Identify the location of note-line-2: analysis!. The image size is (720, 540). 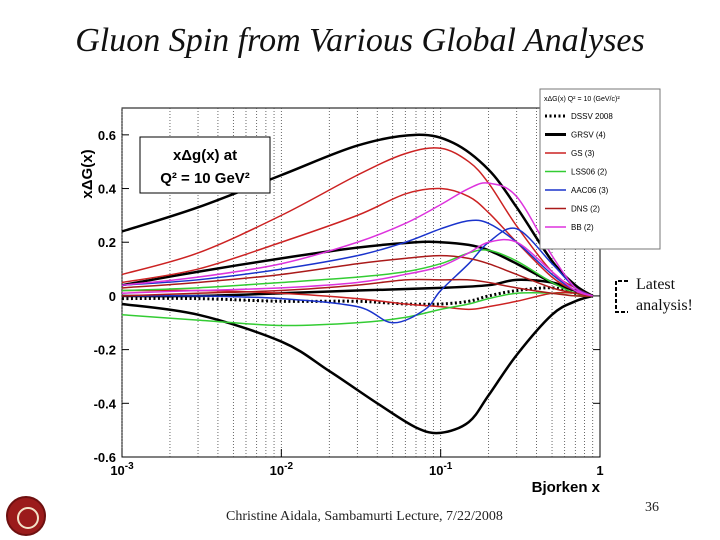
(664, 305).